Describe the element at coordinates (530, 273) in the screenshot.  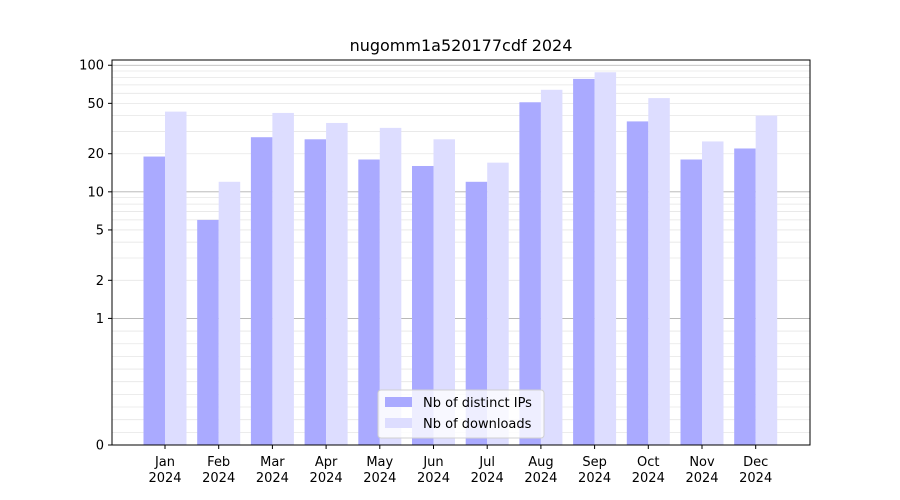
I see `bar-distinct-ips-aug` at that location.